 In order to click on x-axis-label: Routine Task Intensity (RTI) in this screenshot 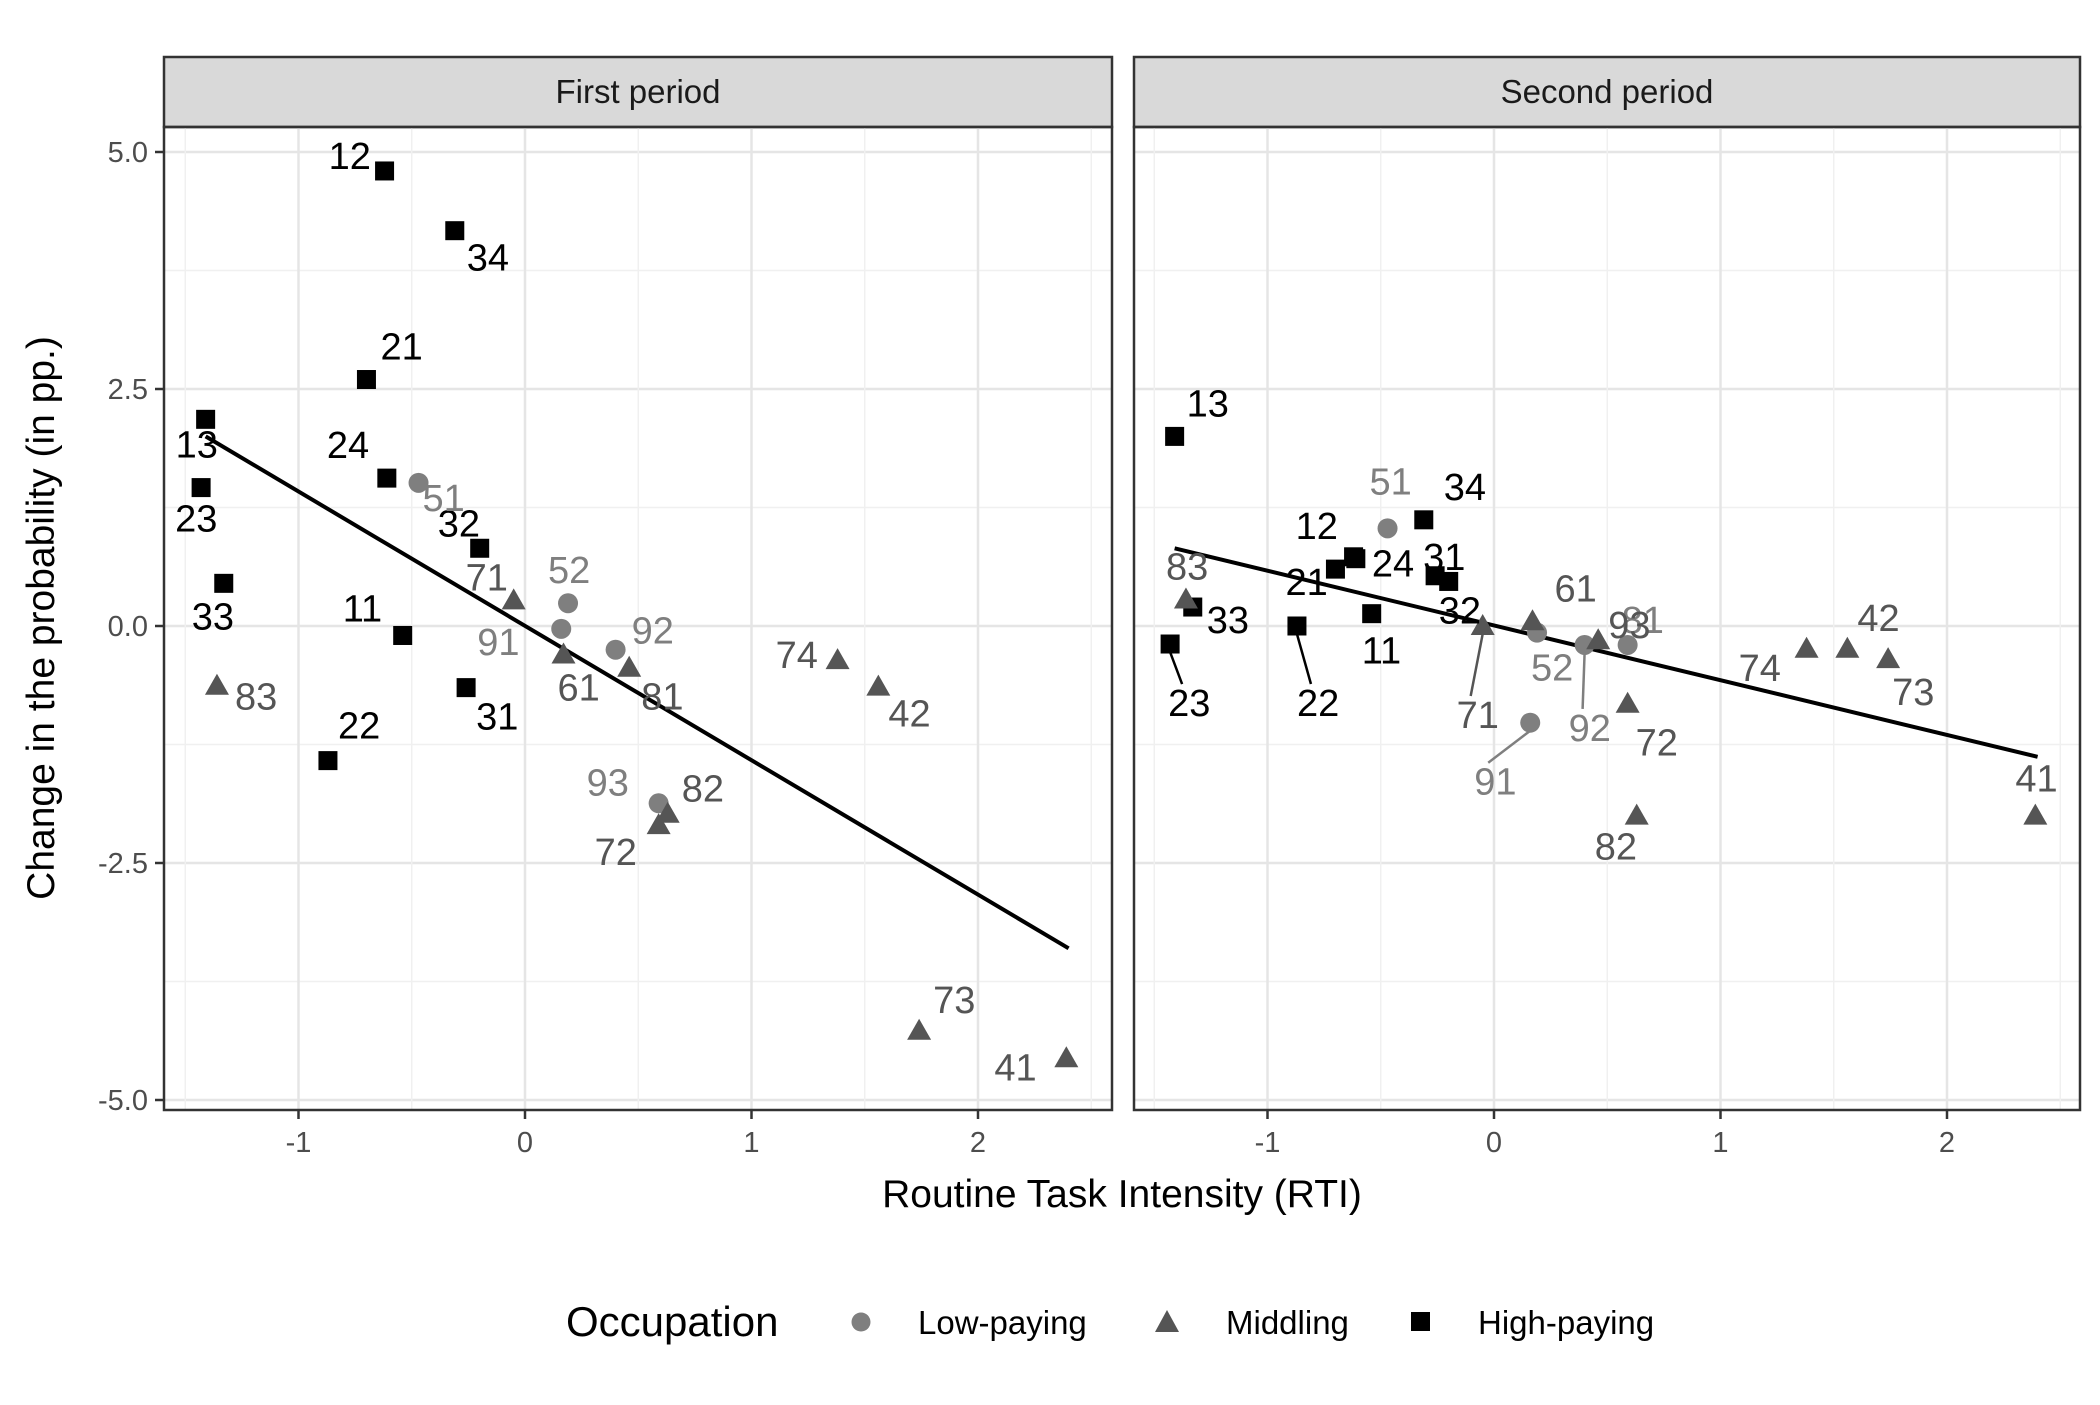, I will do `click(1122, 1194)`.